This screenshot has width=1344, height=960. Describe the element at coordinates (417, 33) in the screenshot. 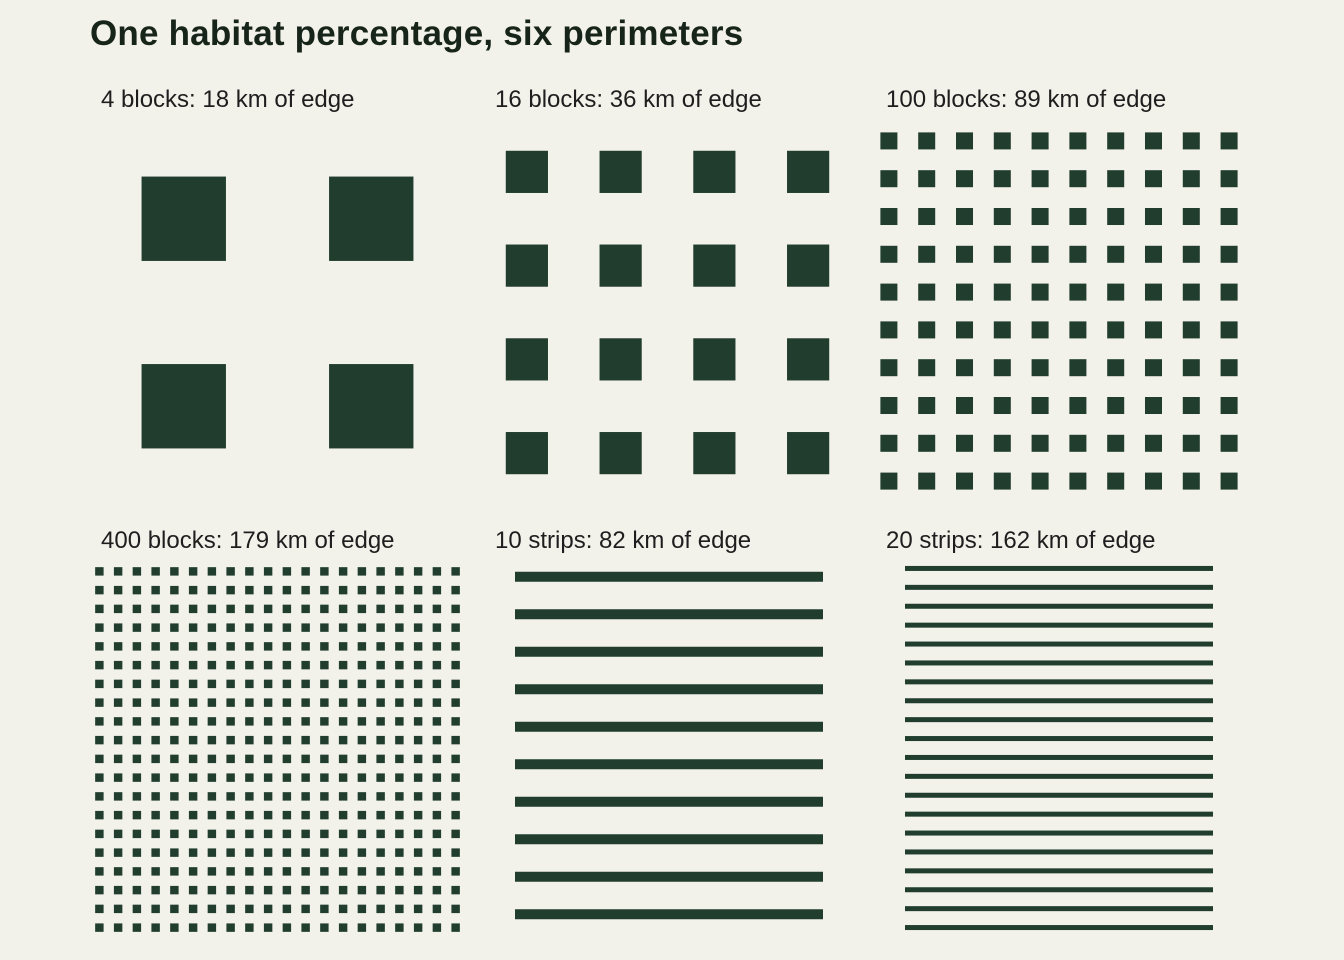

I see `page-title: One habitat percentage, six perimeters` at that location.